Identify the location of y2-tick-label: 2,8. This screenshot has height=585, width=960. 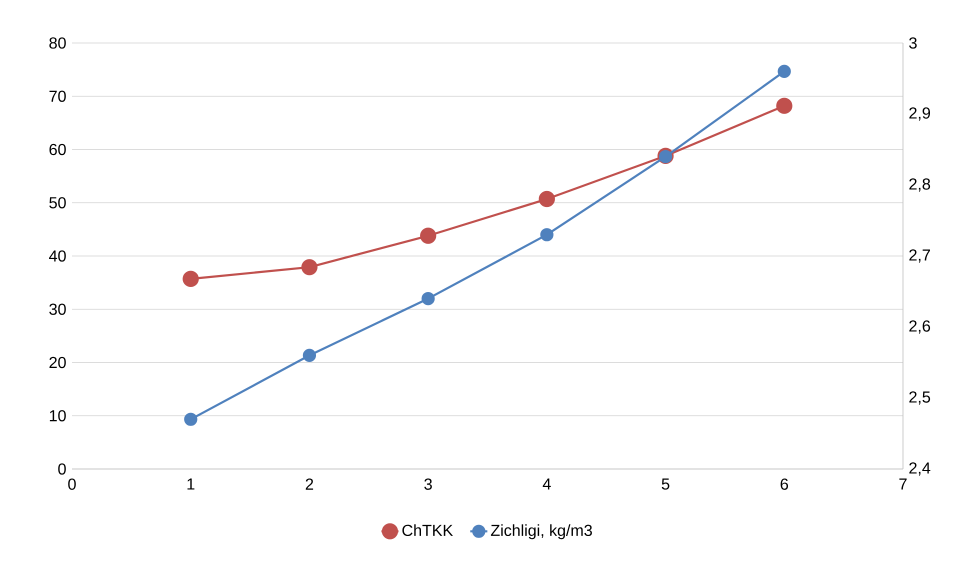
(919, 185).